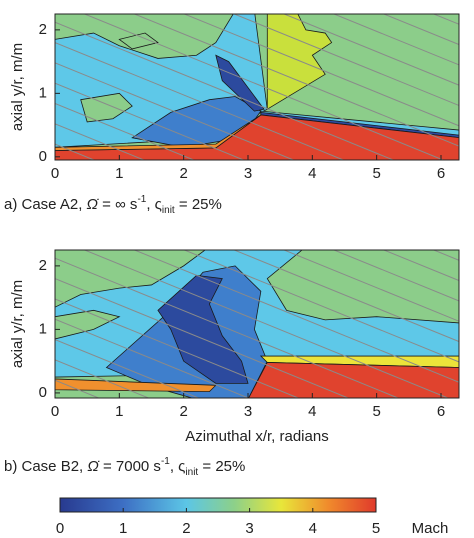 This screenshot has width=474, height=538. I want to click on caption: a) Case A2, Ω̇ = ∞ s-1, ςinit = 25%, so click(113, 205).